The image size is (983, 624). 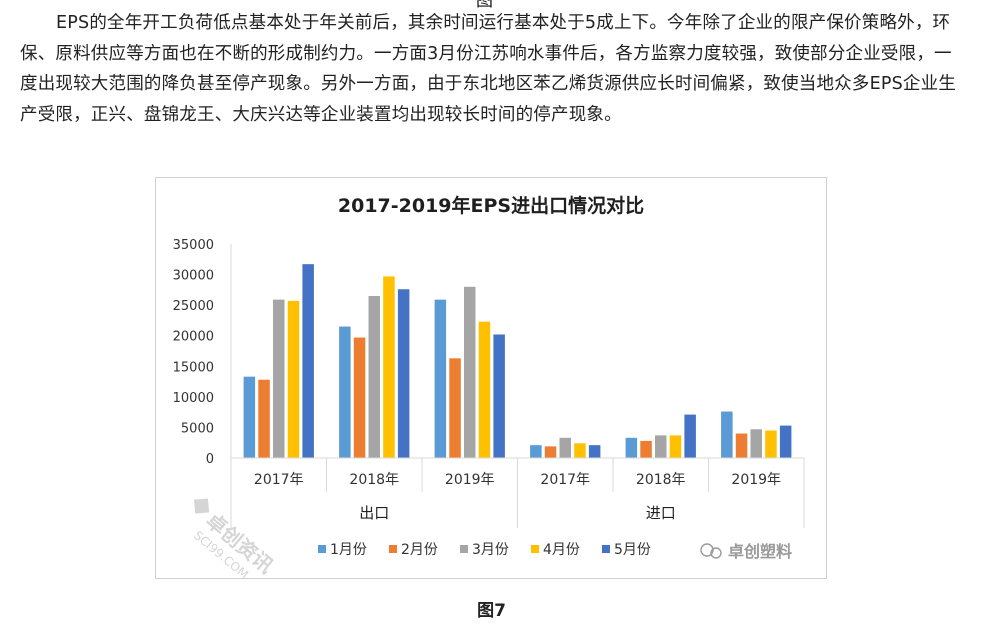 I want to click on x-group-label: 进口, so click(x=661, y=513).